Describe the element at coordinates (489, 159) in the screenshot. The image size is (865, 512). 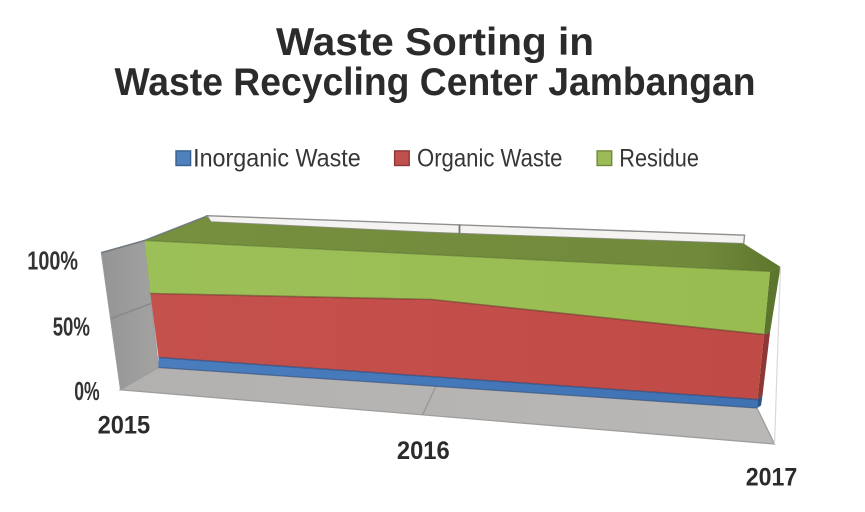
I see `svg-text: Organic Waste` at that location.